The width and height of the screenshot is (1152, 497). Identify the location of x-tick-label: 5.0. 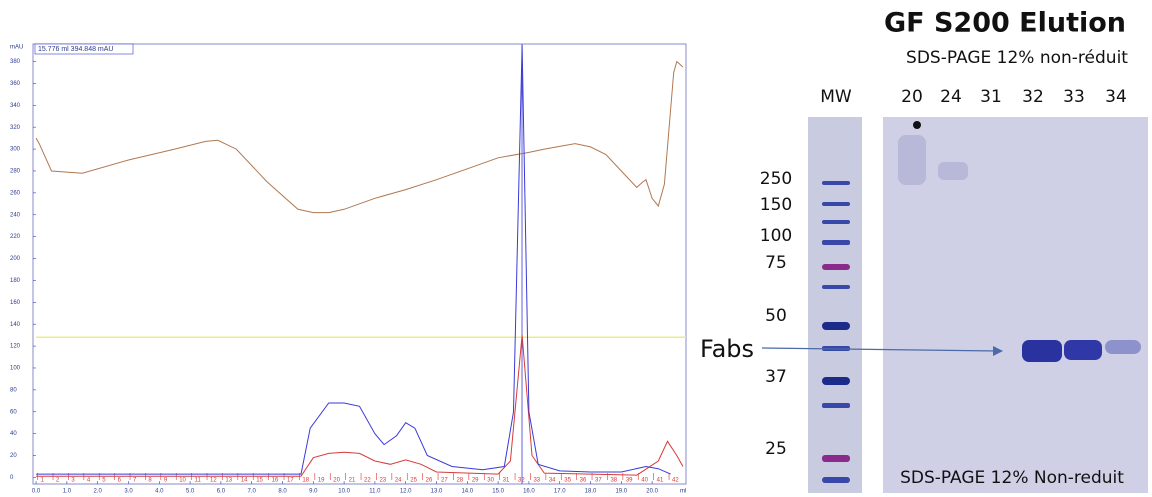
(190, 492).